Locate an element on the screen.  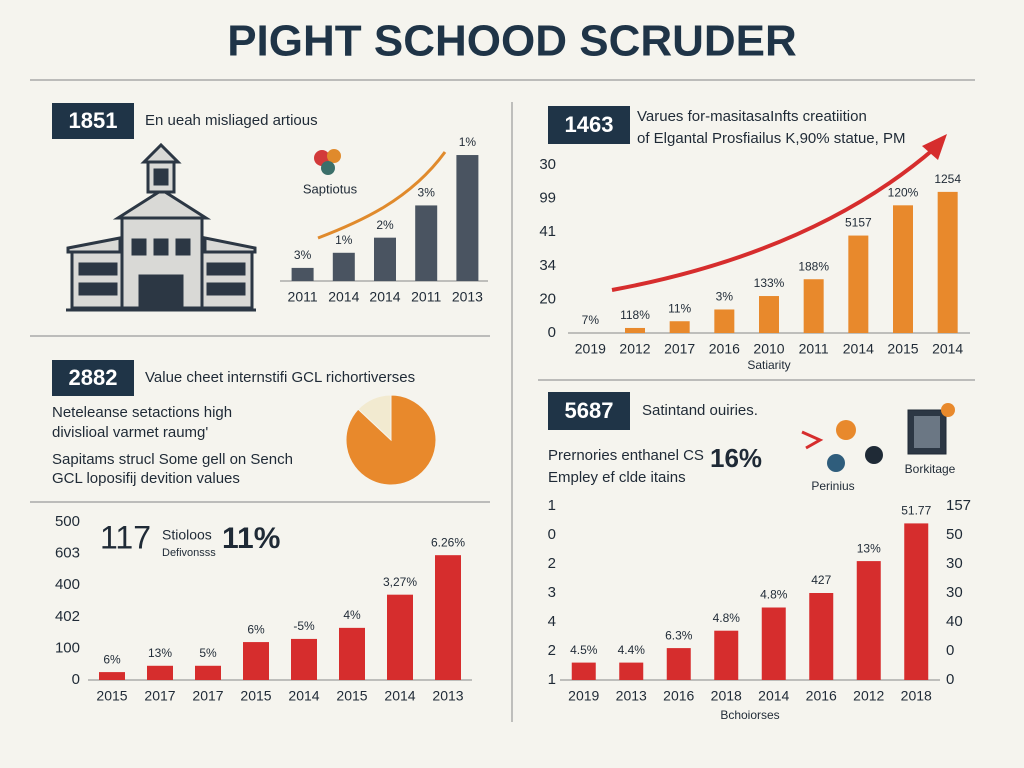
y-tick-label: 41 is located at coordinates (547, 231).